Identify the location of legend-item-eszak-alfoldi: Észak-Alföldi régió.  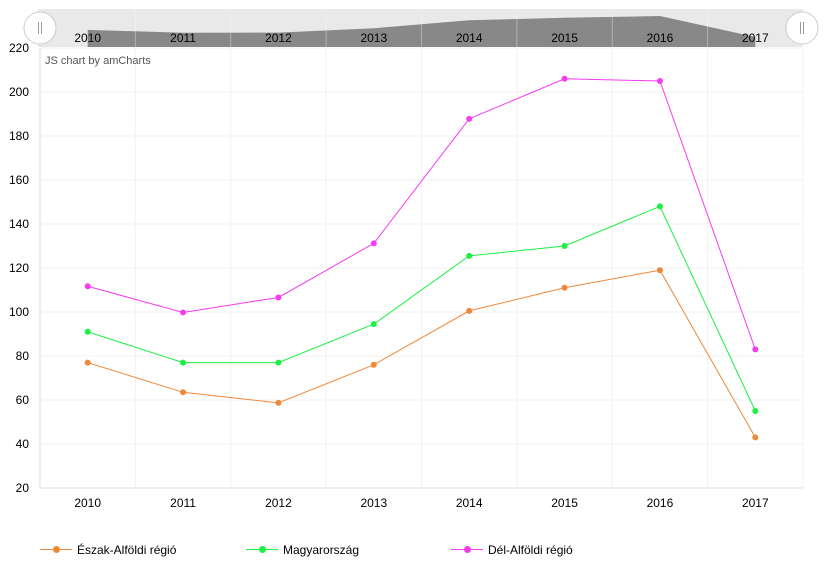
(108, 550).